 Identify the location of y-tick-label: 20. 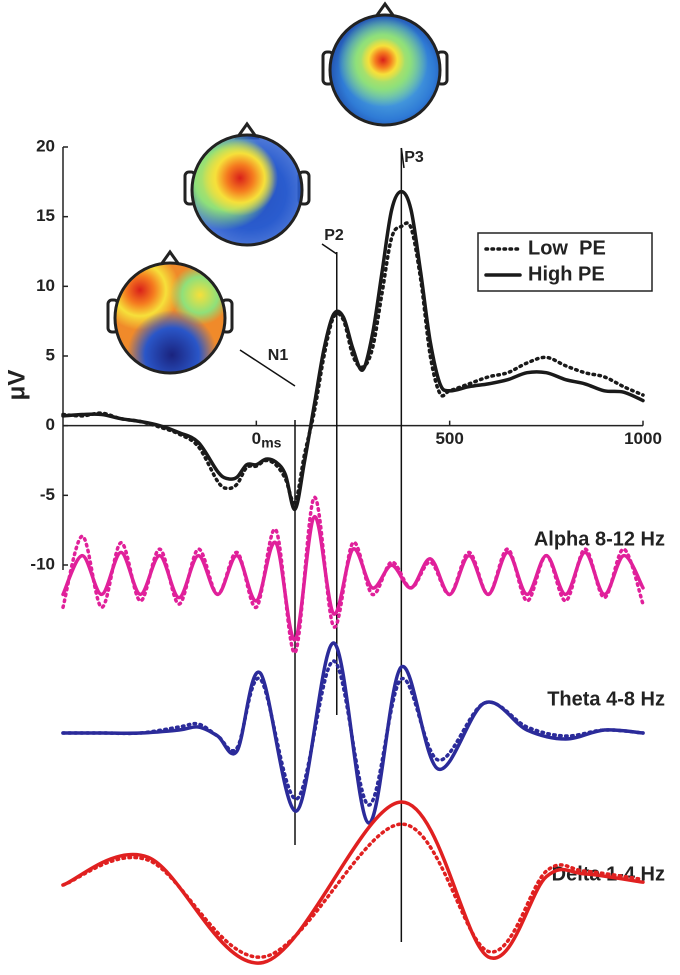
(45, 145).